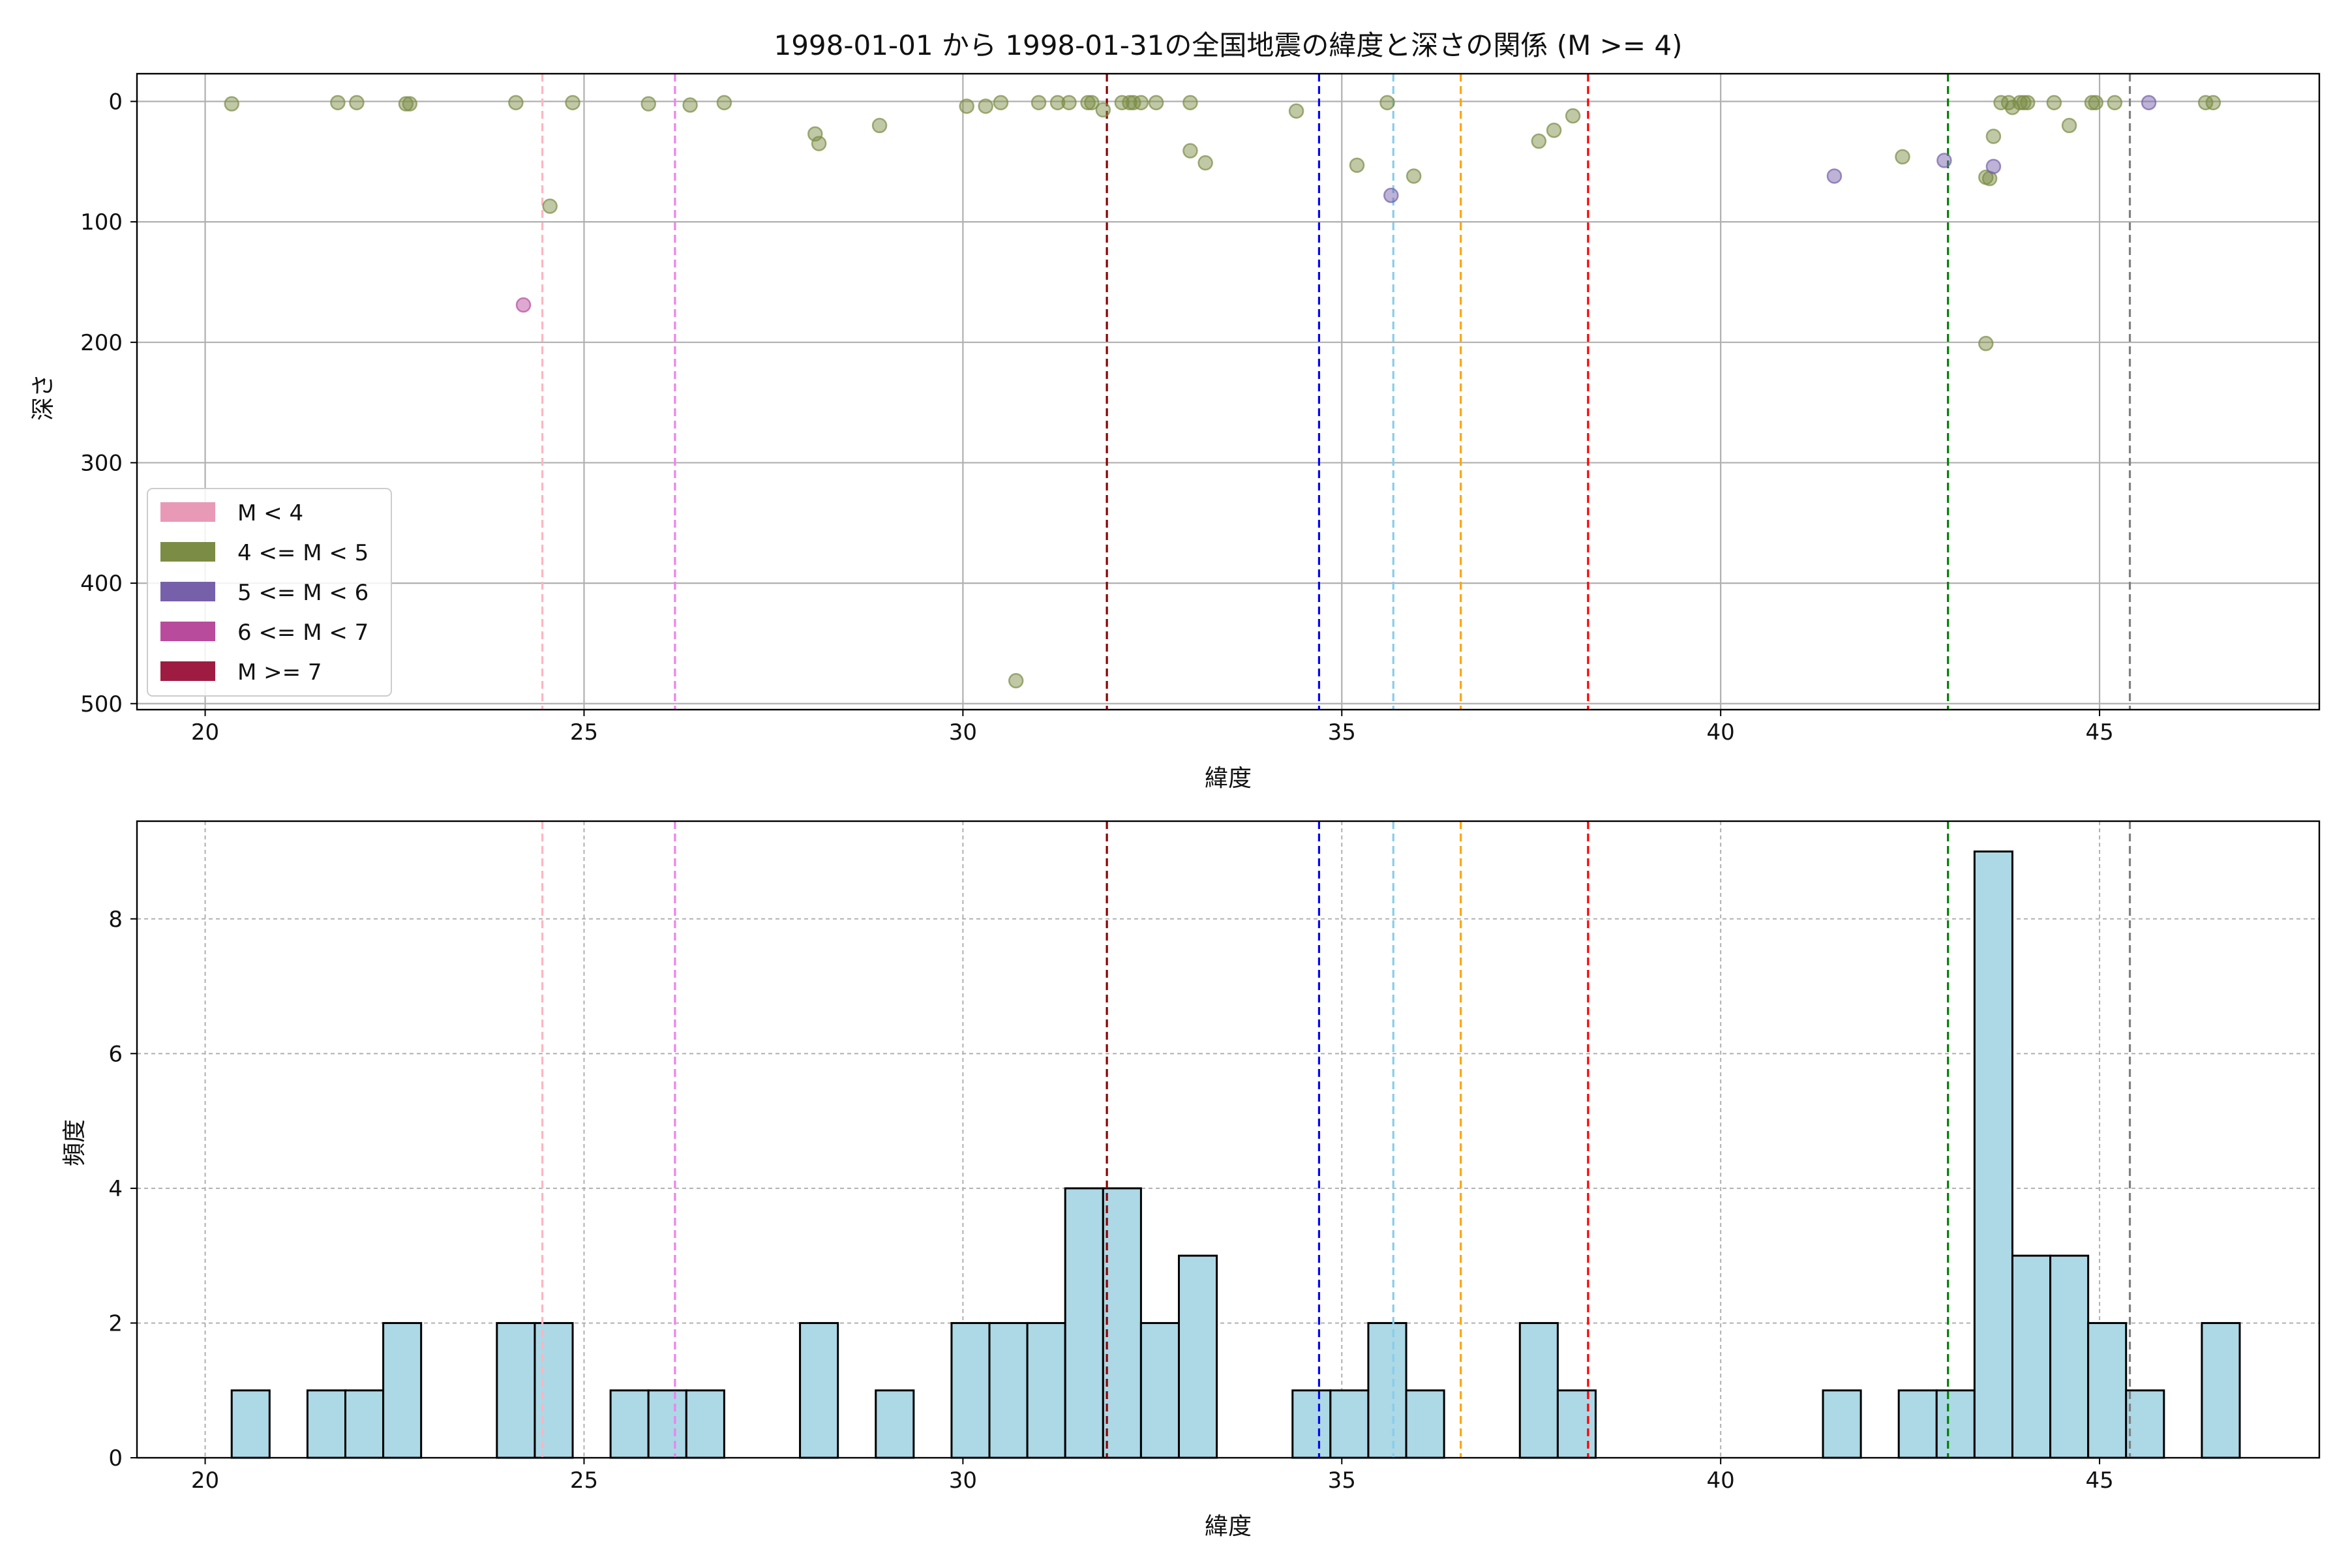  What do you see at coordinates (1721, 1481) in the screenshot?
I see `histogram-x-tick-label: 40` at bounding box center [1721, 1481].